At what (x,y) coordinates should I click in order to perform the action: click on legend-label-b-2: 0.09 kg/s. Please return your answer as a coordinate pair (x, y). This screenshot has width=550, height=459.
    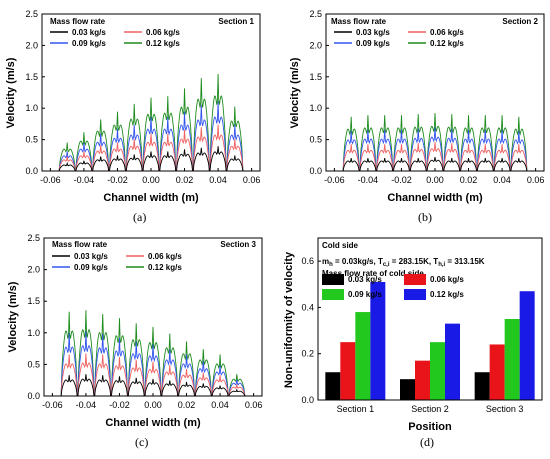
    Looking at the image, I should click on (373, 43).